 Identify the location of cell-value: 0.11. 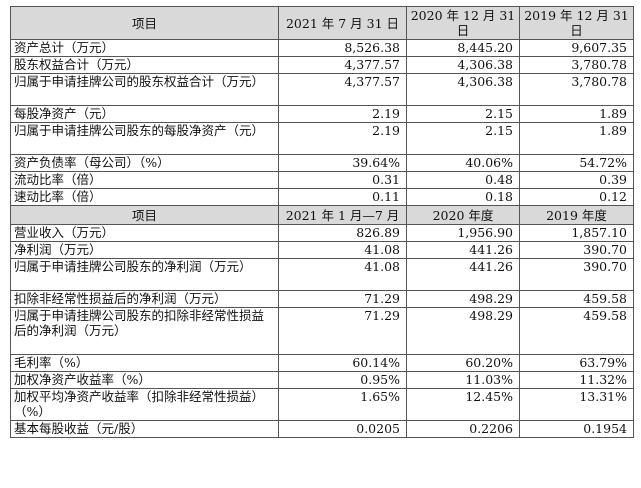
(342, 197).